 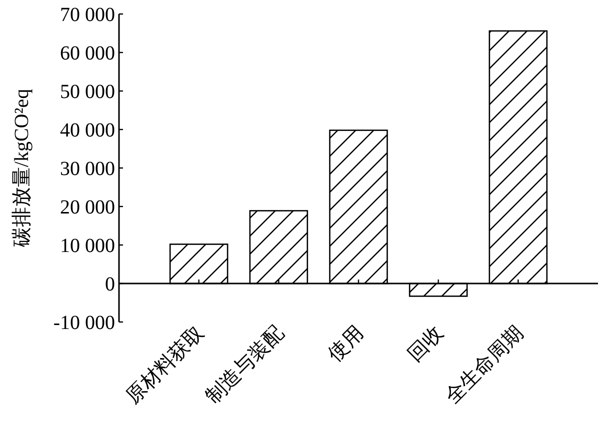 What do you see at coordinates (84, 323) in the screenshot?
I see `y-tick-label: -10 000` at bounding box center [84, 323].